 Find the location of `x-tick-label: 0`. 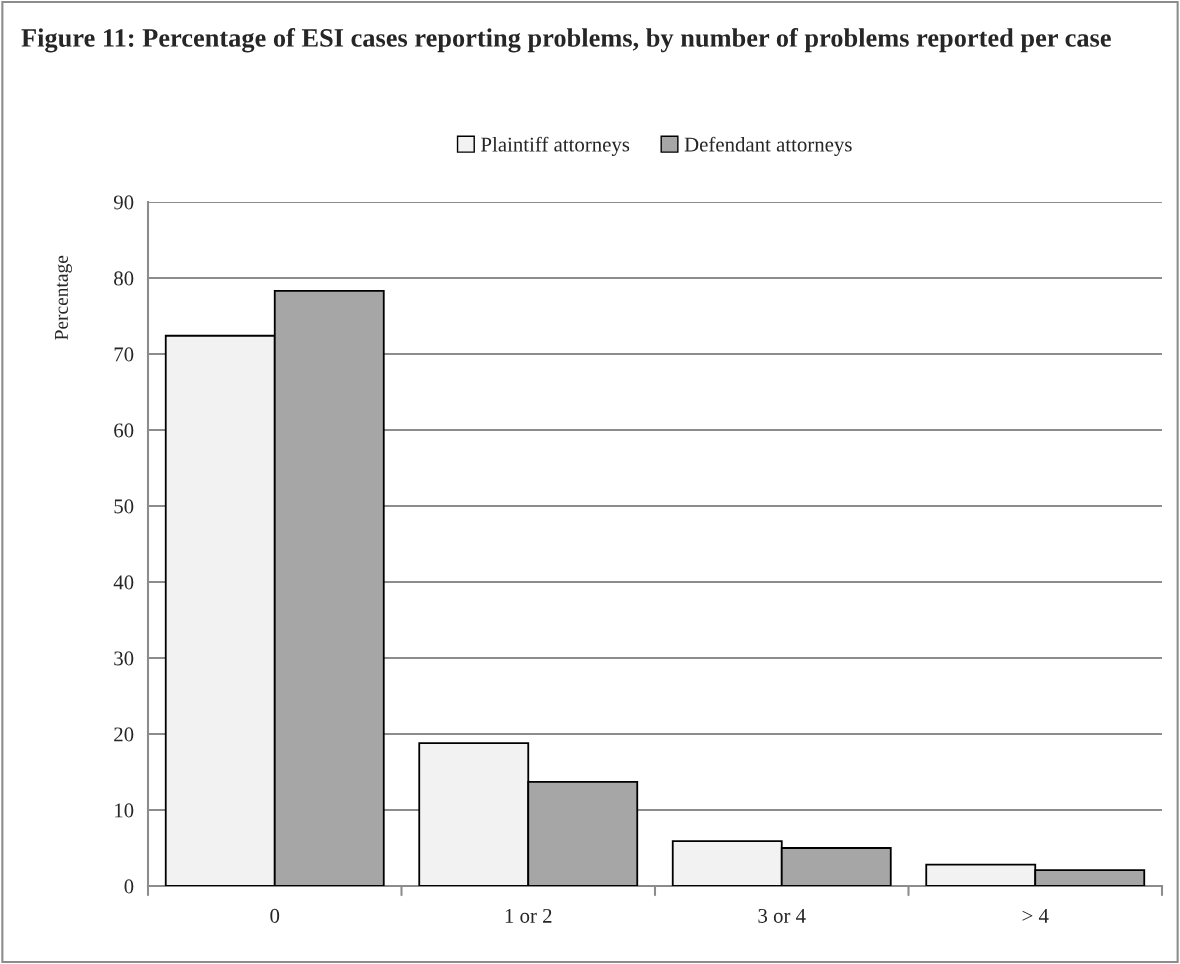

x-tick-label: 0 is located at coordinates (275, 915).